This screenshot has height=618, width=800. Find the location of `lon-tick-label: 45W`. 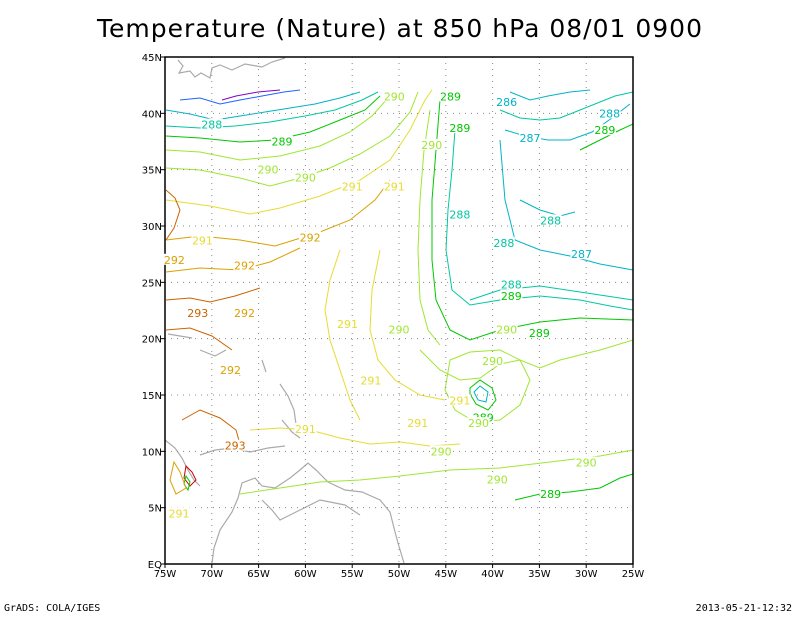

lon-tick-label: 45W is located at coordinates (445, 574).